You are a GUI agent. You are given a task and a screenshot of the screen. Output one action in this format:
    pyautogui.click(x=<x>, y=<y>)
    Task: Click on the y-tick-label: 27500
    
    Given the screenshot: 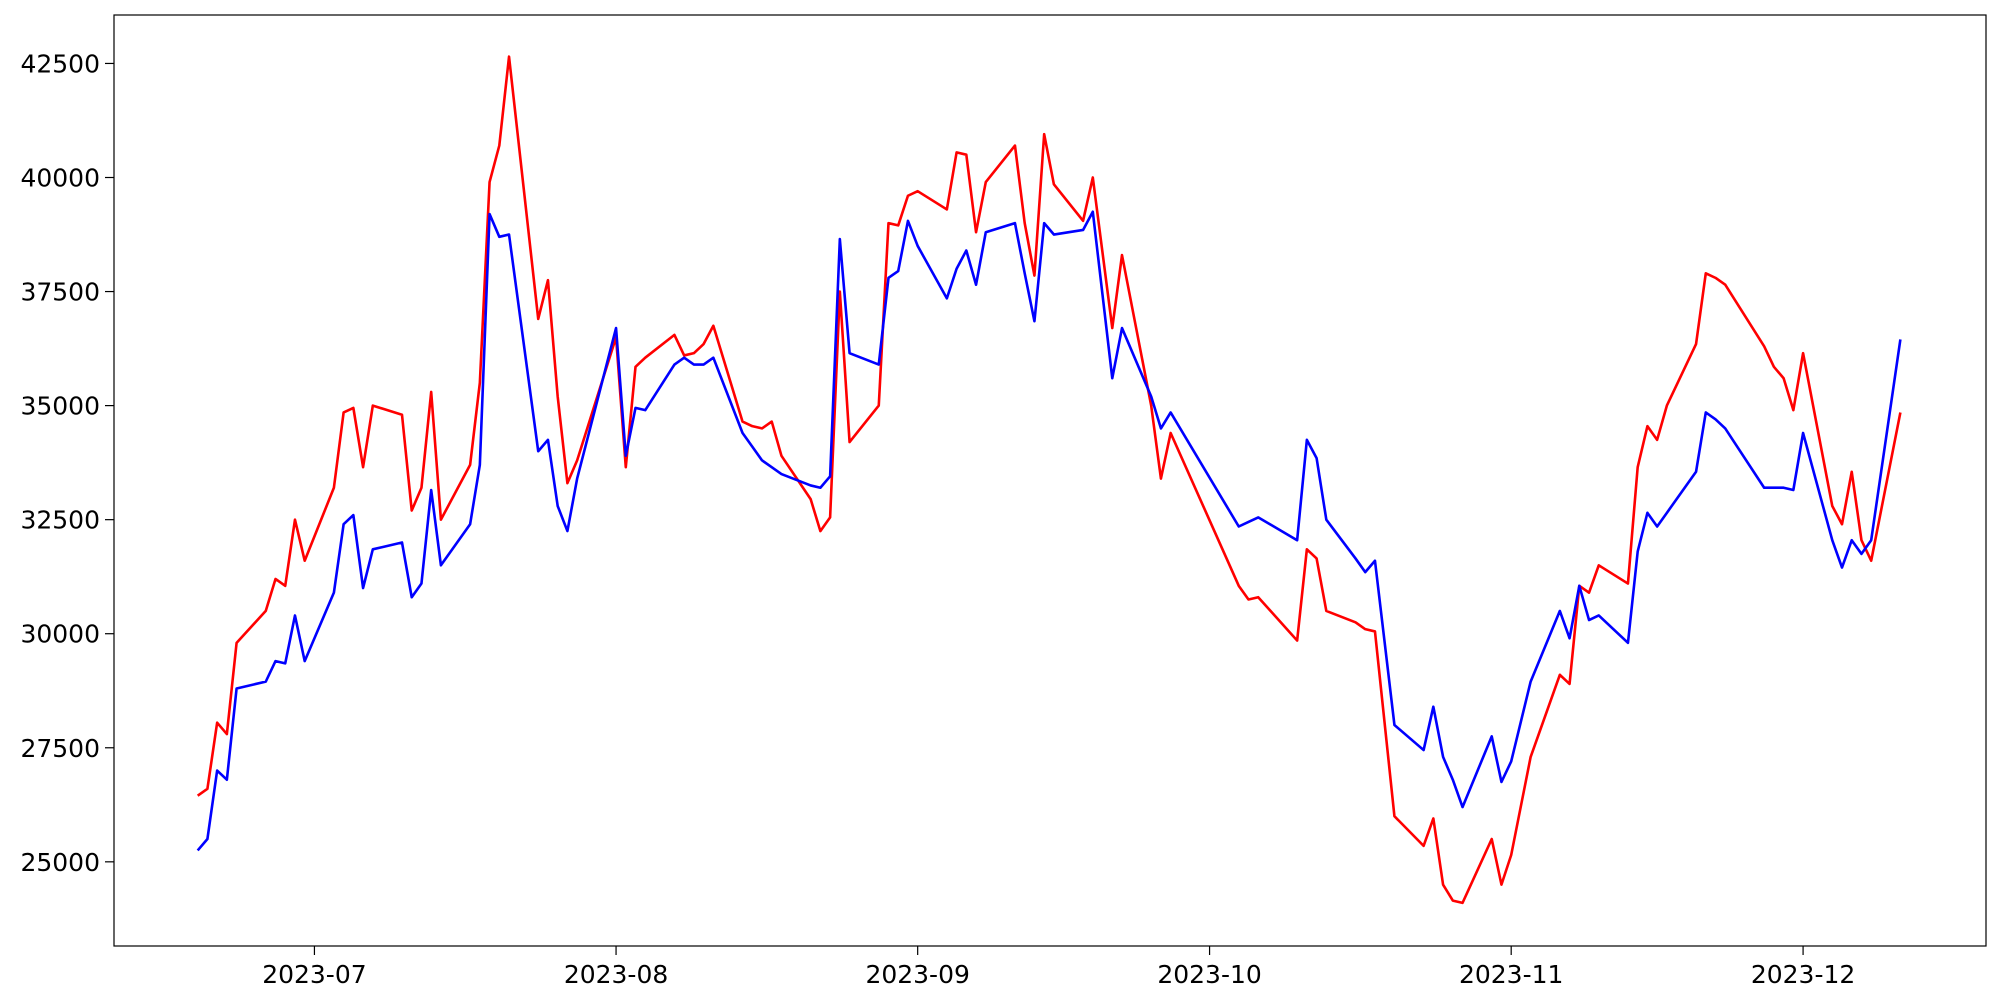 What is the action you would take?
    pyautogui.click(x=60, y=748)
    